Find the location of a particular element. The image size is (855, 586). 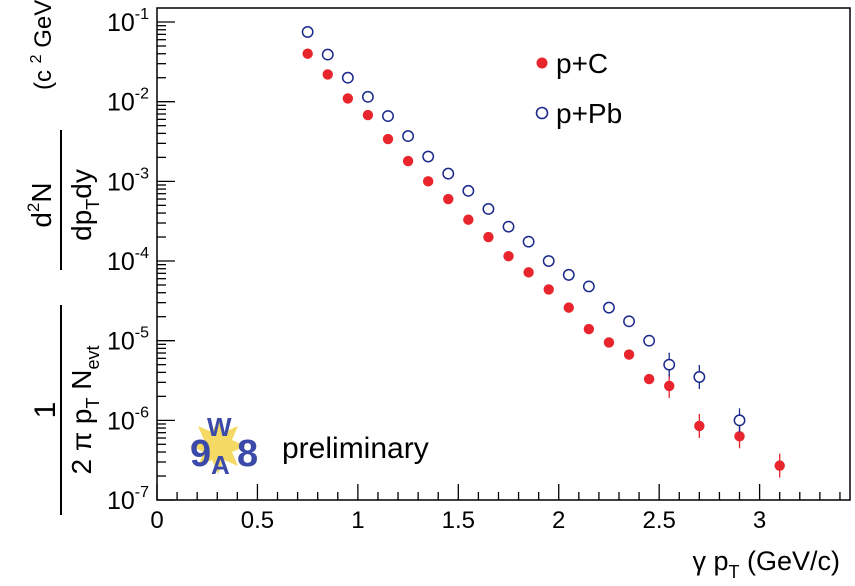

y-axis-label-units: (c 2 GeV -2) is located at coordinates (42, 45).